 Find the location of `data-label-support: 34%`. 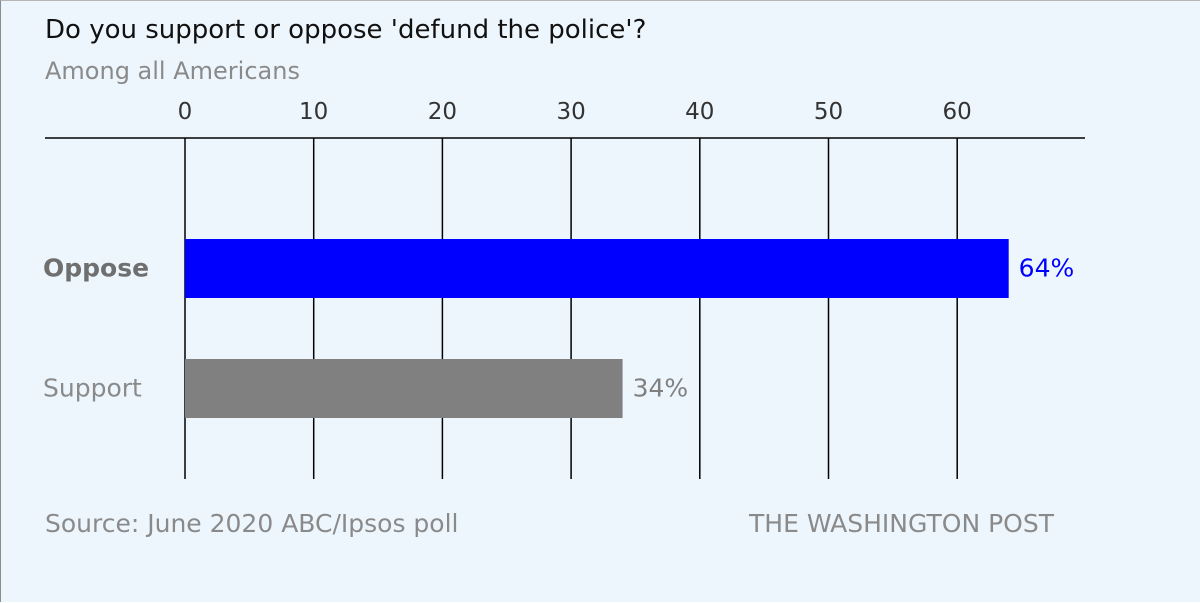

data-label-support: 34% is located at coordinates (661, 388).